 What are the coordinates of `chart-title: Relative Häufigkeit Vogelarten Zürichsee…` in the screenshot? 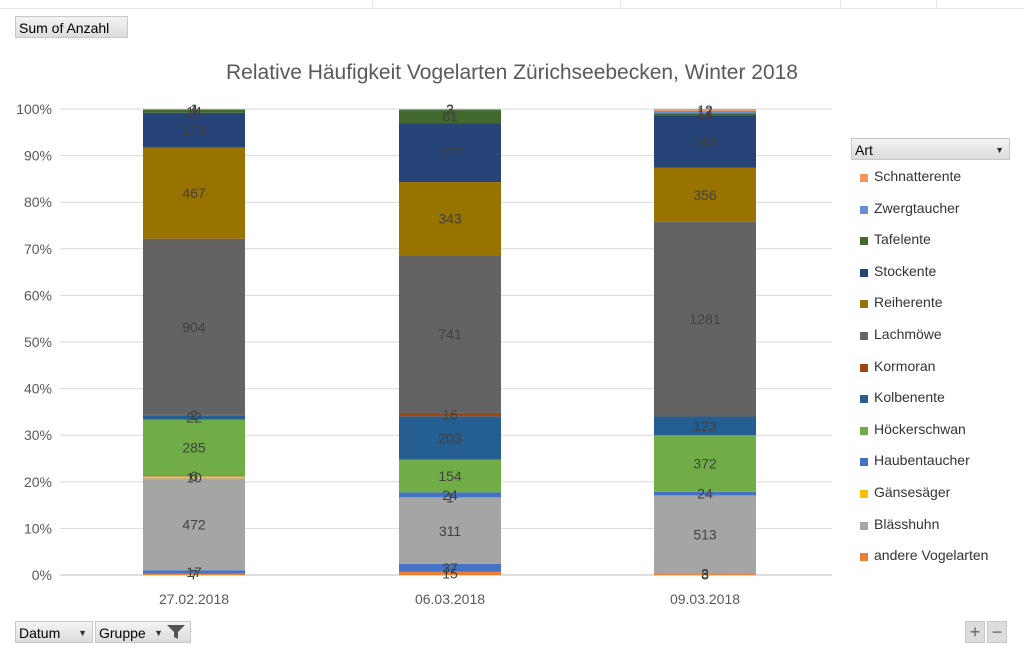 It's located at (512, 72).